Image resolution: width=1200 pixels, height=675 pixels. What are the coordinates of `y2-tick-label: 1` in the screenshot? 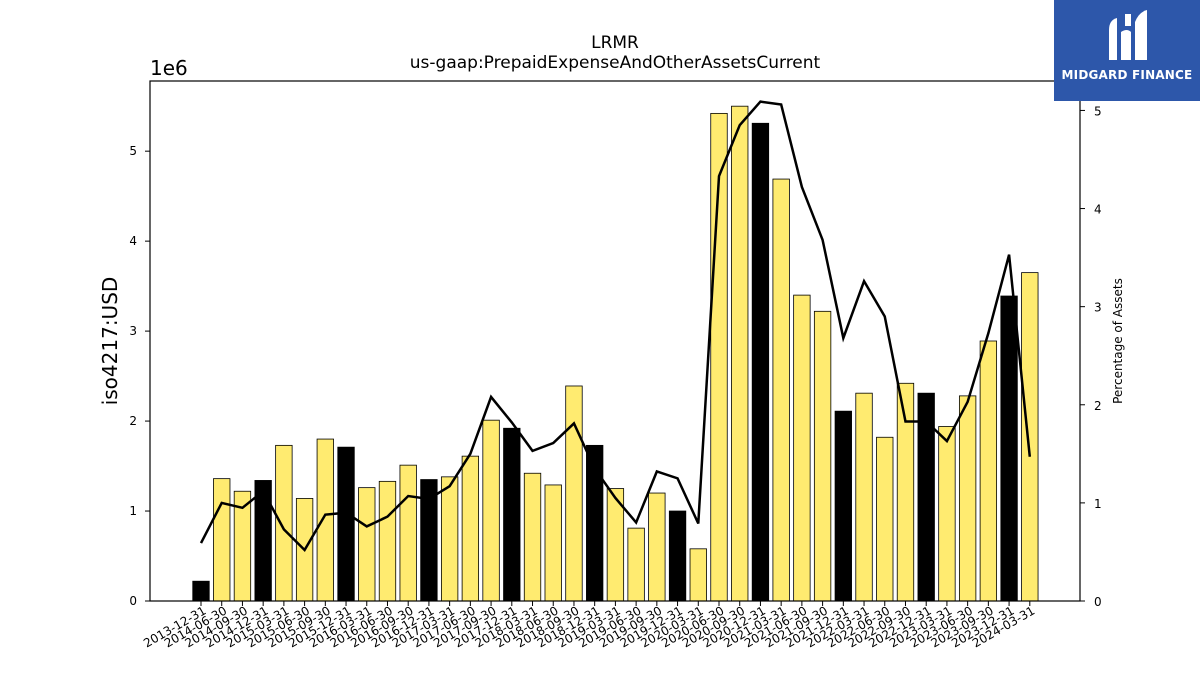 It's located at (1098, 504).